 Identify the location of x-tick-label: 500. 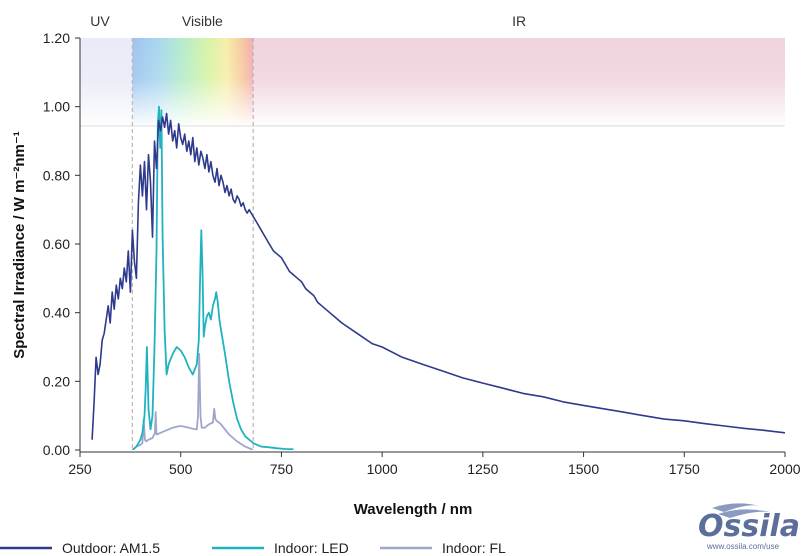
(181, 469).